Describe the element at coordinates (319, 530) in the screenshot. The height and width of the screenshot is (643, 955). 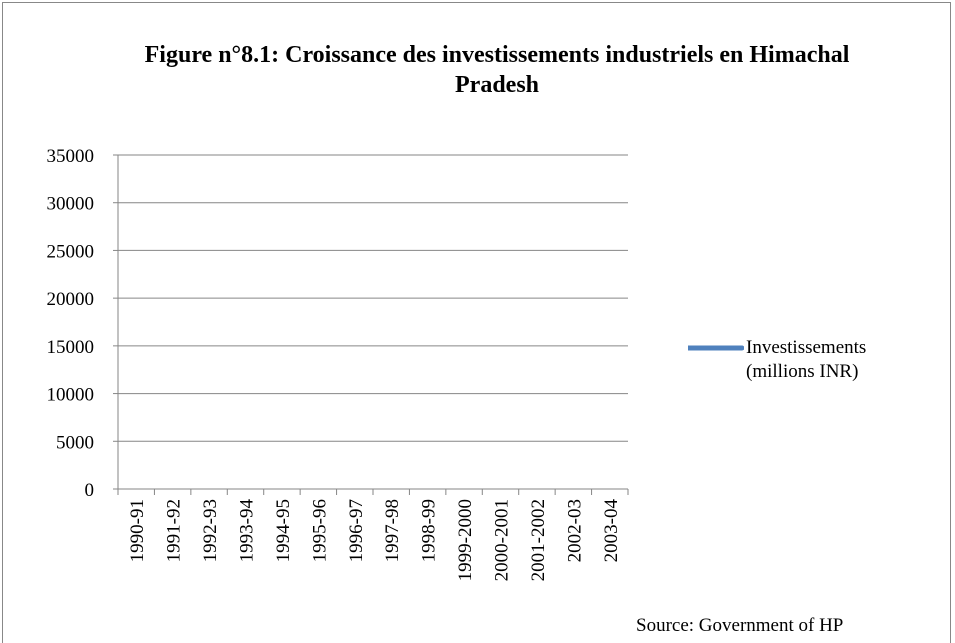
I see `x-tick-label: 1995-96` at that location.